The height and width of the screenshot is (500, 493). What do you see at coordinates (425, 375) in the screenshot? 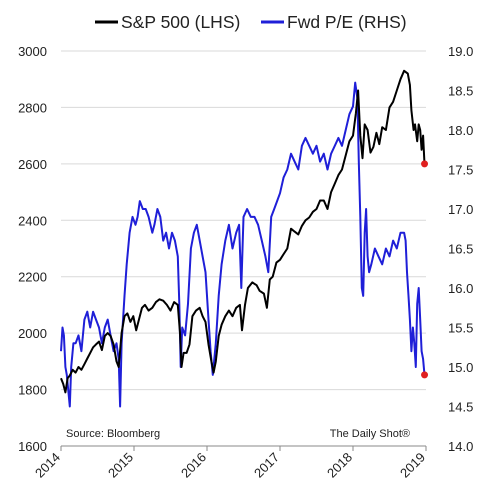
I see `endpoint-marker-fwd-pe` at bounding box center [425, 375].